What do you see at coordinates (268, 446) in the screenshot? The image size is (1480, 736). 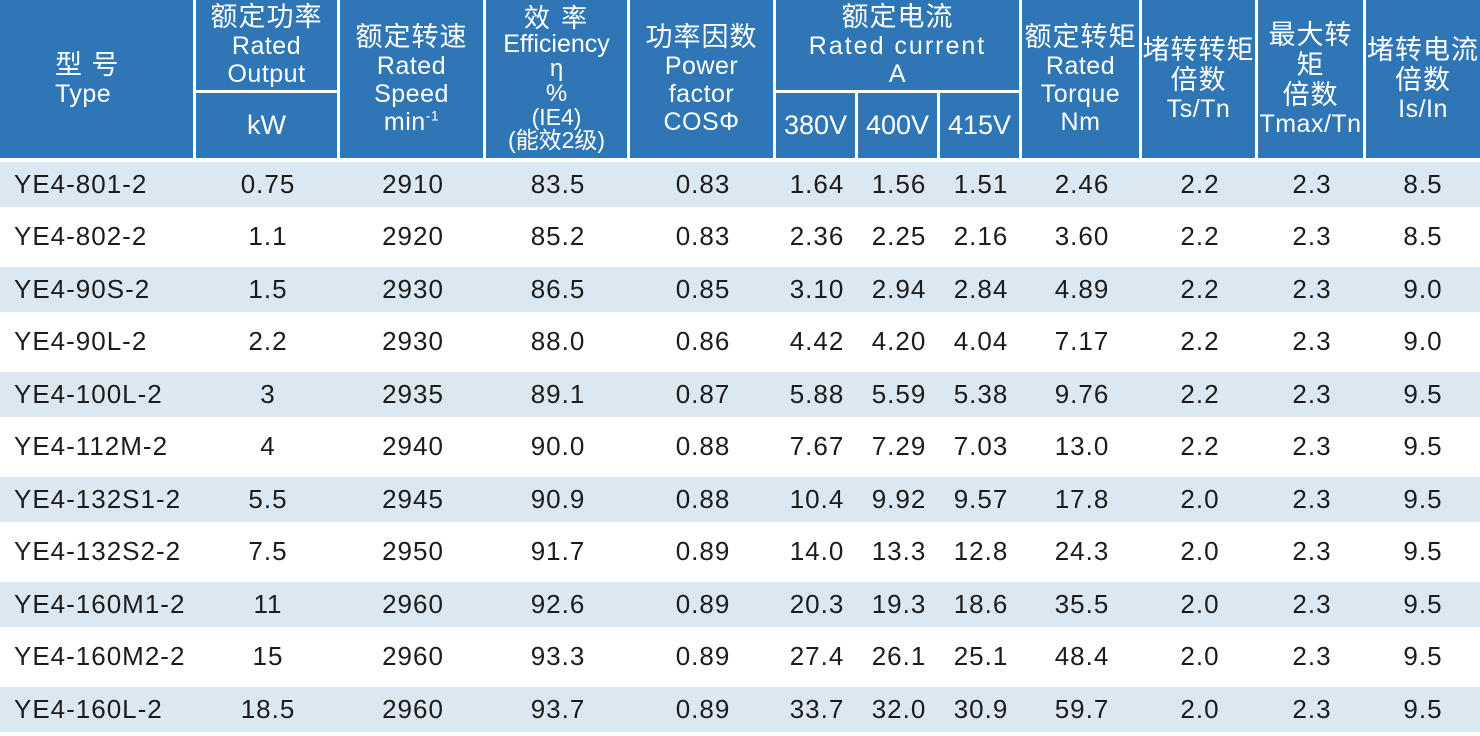 I see `value-cell: 4` at bounding box center [268, 446].